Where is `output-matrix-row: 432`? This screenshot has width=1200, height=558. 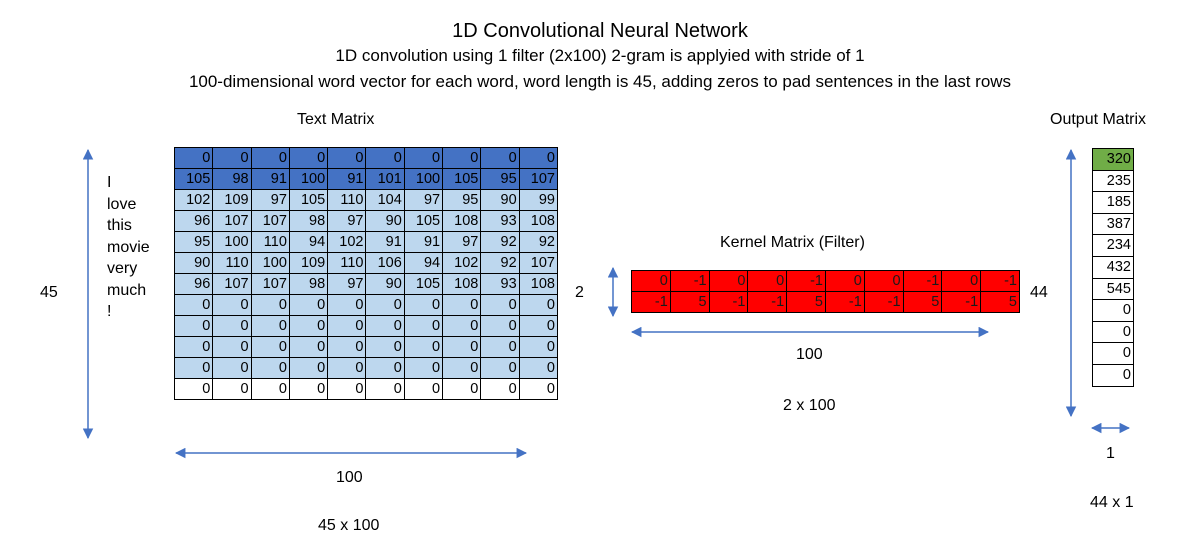
output-matrix-row: 432 is located at coordinates (1113, 267).